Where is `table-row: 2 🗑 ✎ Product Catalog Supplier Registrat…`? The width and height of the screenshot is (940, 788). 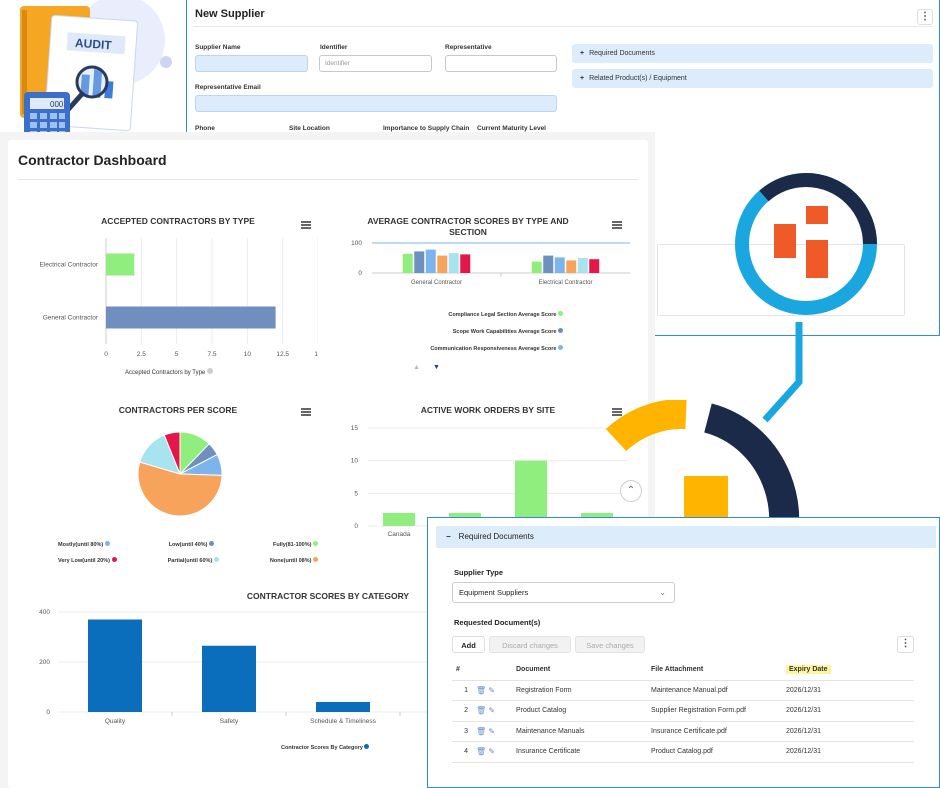 table-row: 2 🗑 ✎ Product Catalog Supplier Registrat… is located at coordinates (683, 711).